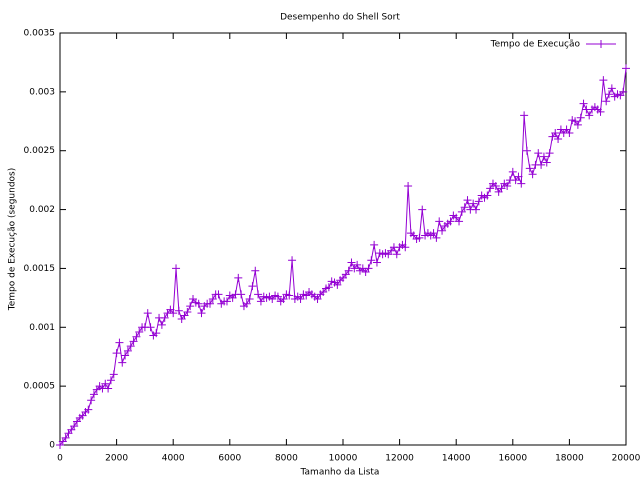 Image resolution: width=640 pixels, height=480 pixels. I want to click on x-tick-label: 10000, so click(343, 459).